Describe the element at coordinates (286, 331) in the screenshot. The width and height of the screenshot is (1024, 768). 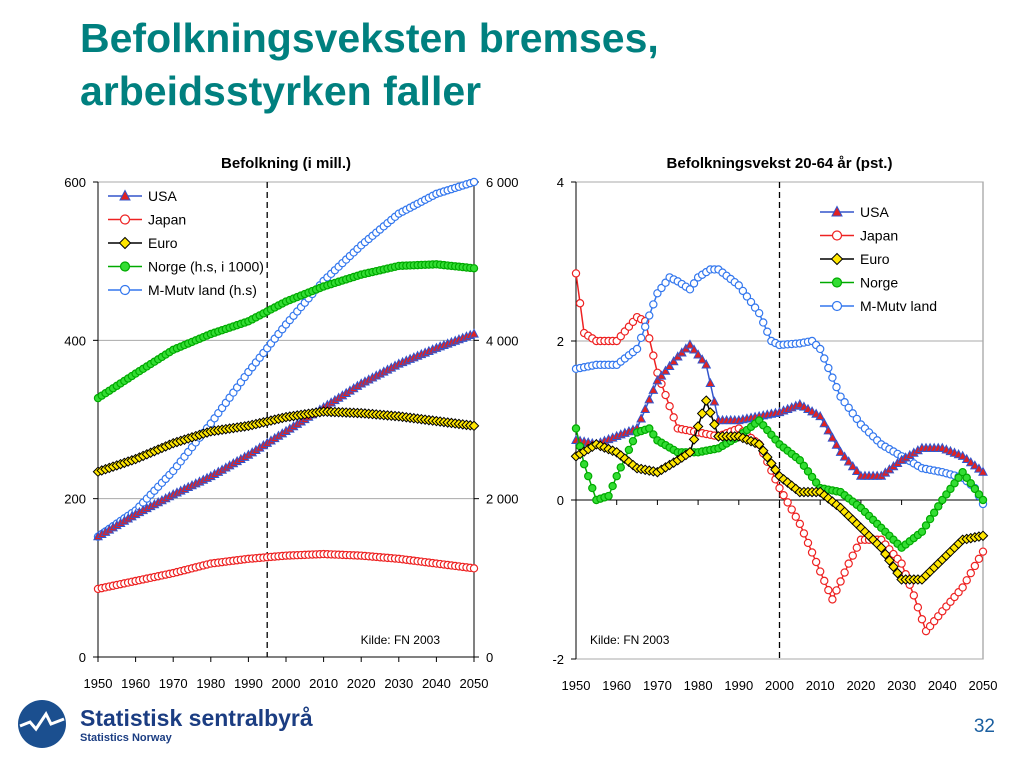
I see `series-norge` at that location.